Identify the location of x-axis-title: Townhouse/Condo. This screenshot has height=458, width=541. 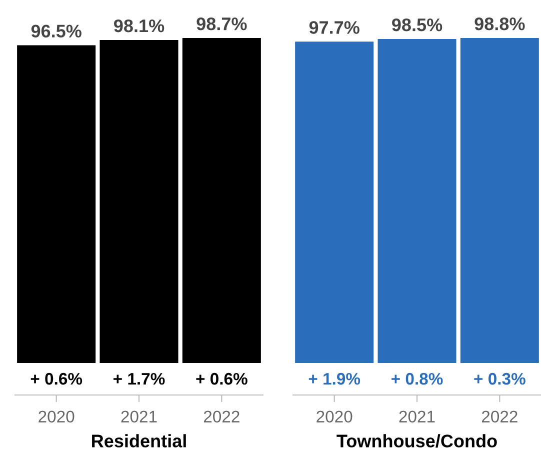
(416, 441).